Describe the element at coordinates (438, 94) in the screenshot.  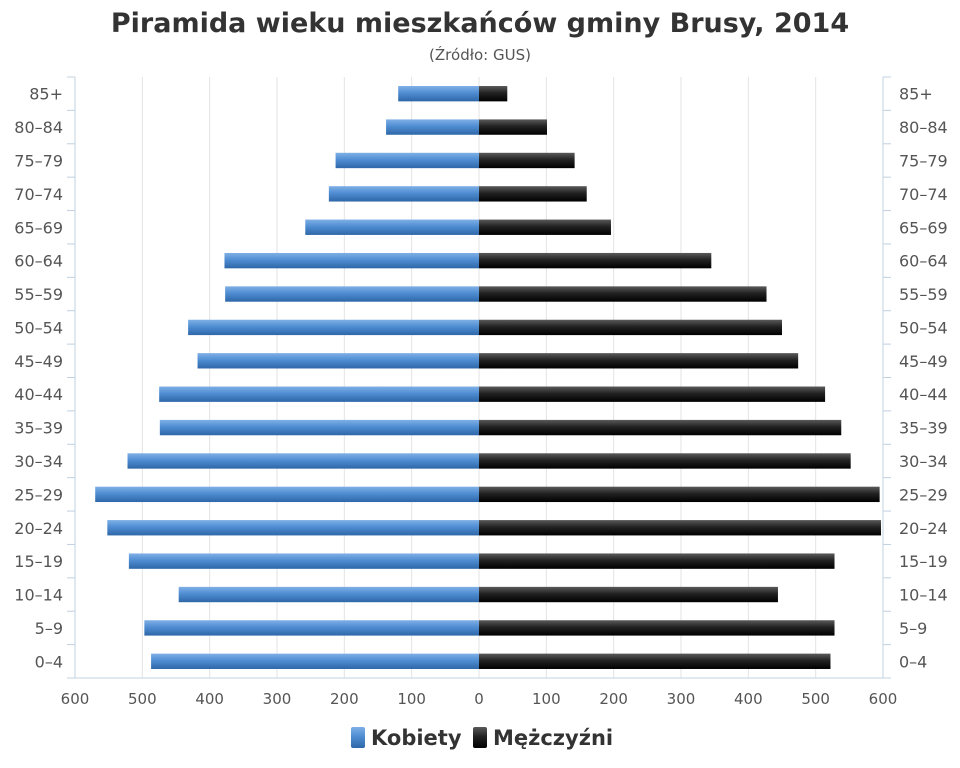
I see `bar-kobiety-85+` at that location.